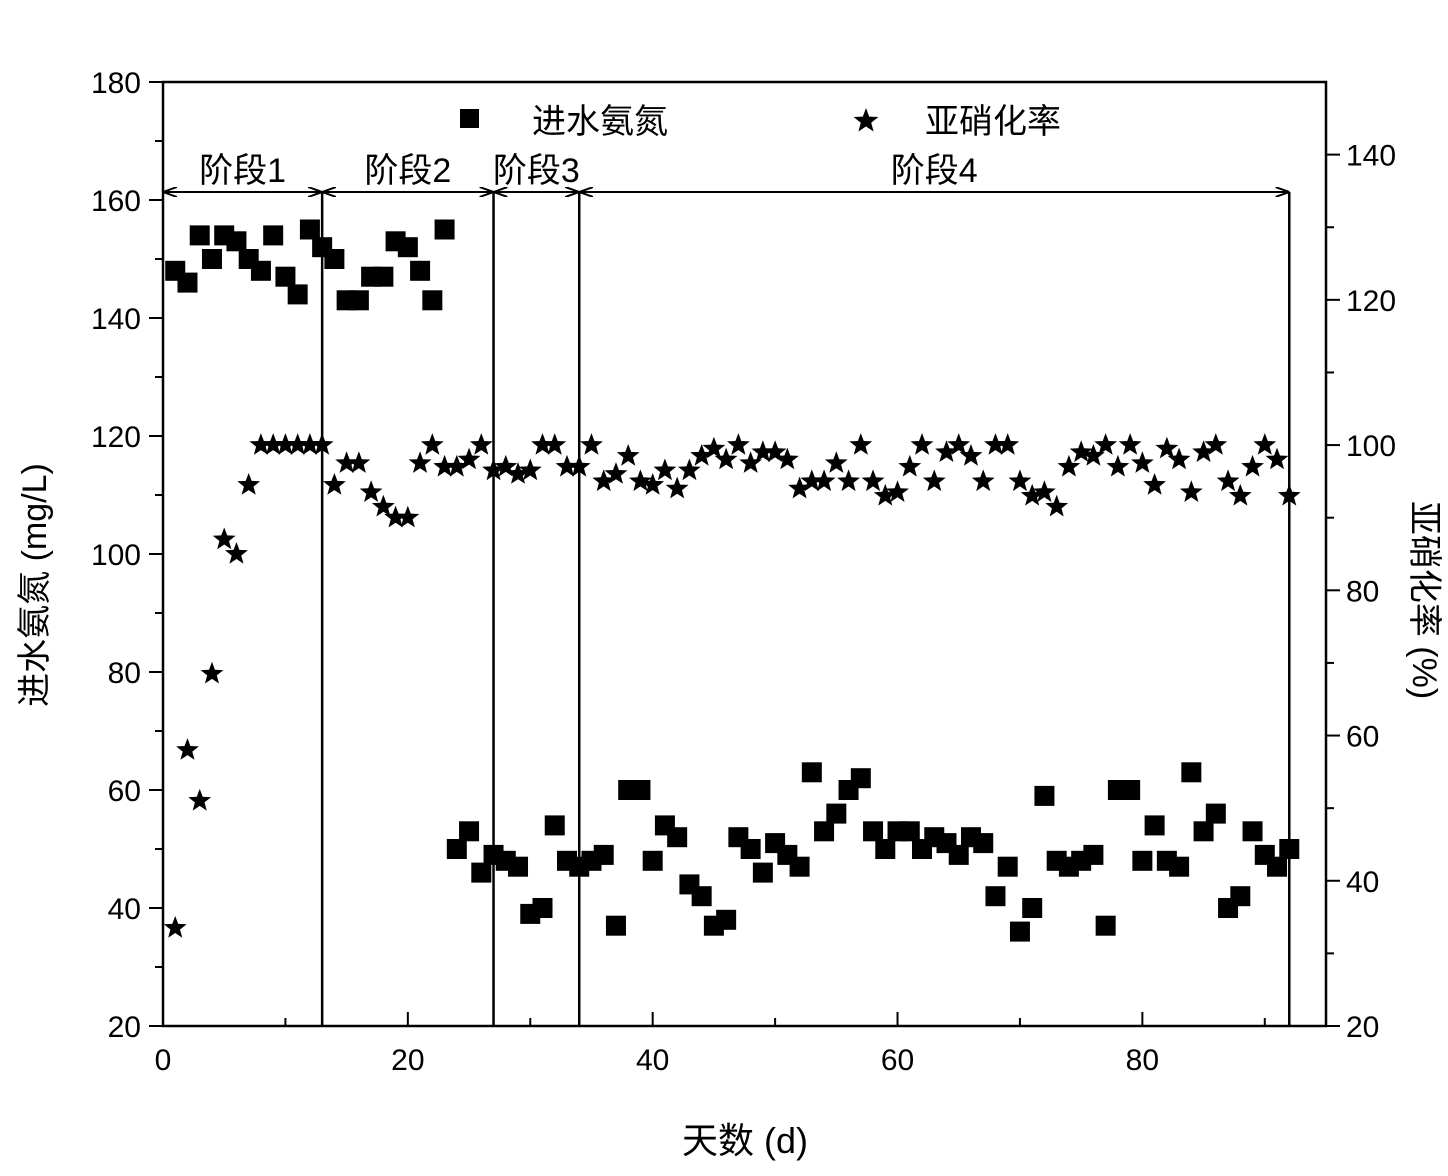  Describe the element at coordinates (1362, 737) in the screenshot. I see `right-y-tick-label: 60` at that location.